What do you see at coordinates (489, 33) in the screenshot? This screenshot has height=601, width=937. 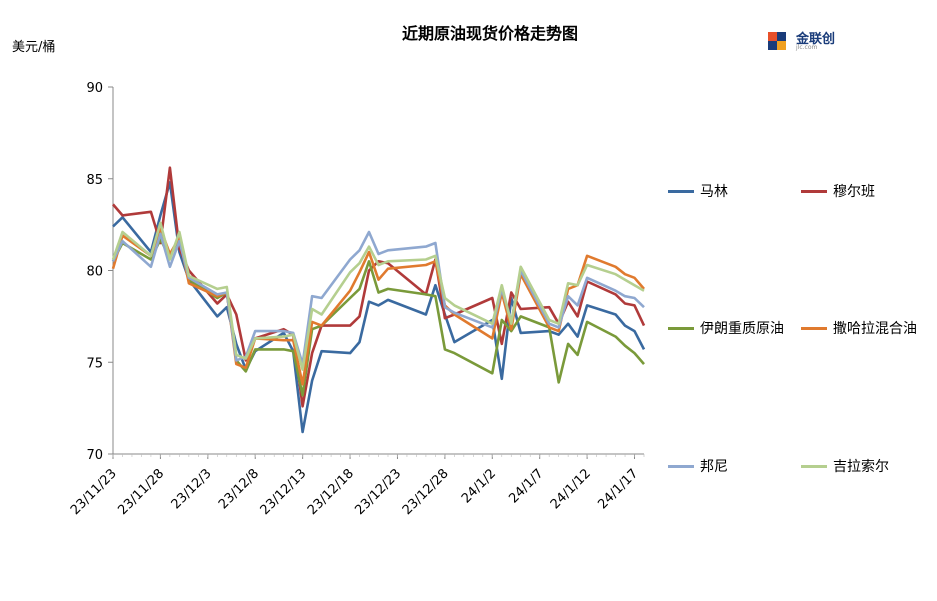 I see `chart-title: 近期原油现货价格走势图` at bounding box center [489, 33].